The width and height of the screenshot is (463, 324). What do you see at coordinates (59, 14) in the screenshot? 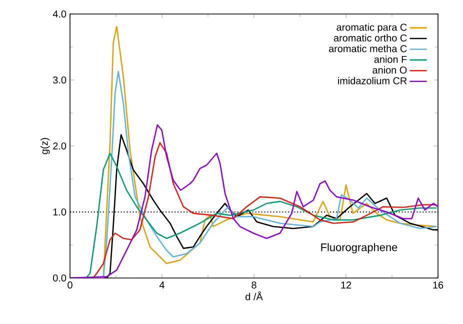
I see `y-tick-label: 4.0` at bounding box center [59, 14].